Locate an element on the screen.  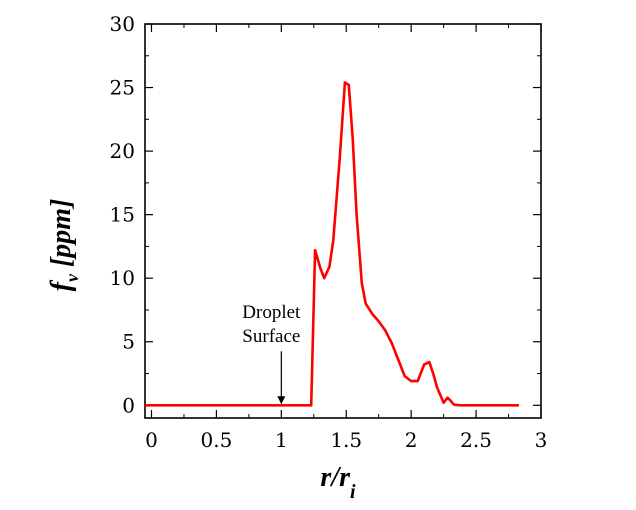
y-tick-label: 0 is located at coordinates (128, 405).